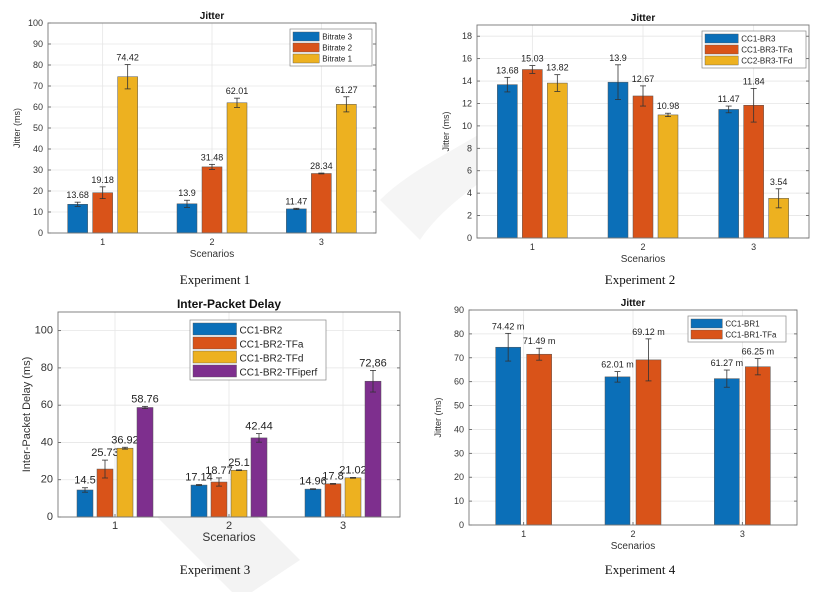 The height and width of the screenshot is (592, 836). I want to click on y-tick-label: 10, so click(459, 501).